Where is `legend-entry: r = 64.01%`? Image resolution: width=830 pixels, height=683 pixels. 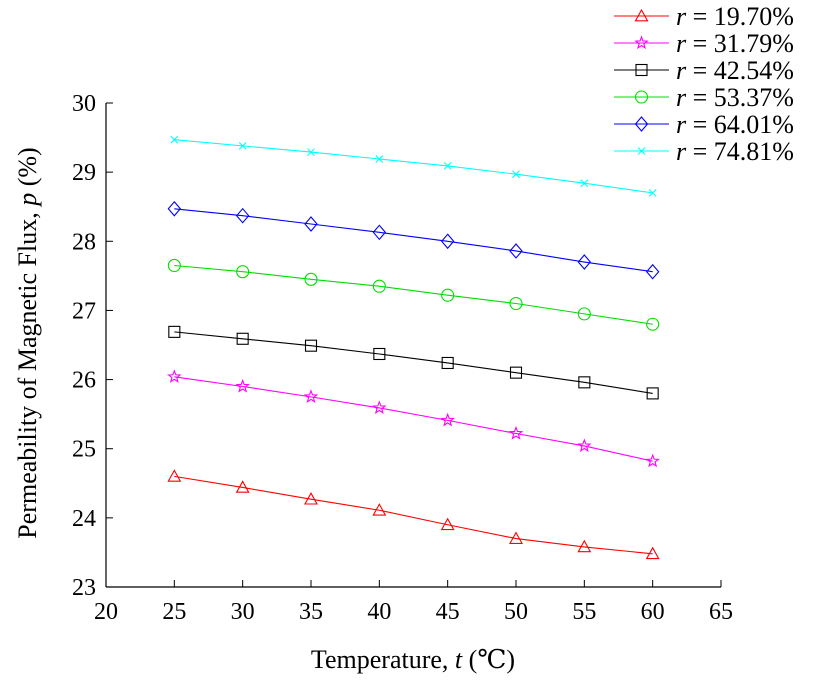 legend-entry: r = 64.01% is located at coordinates (704, 124).